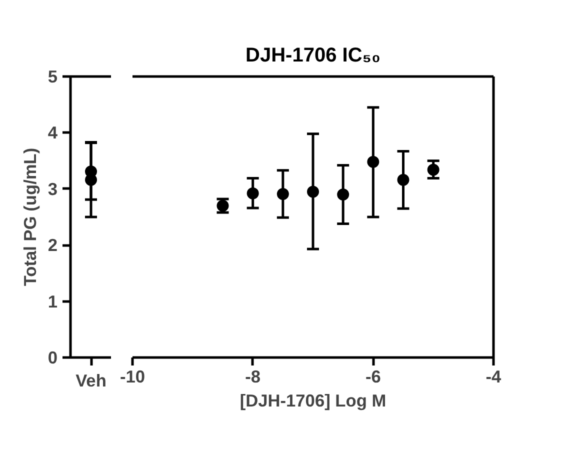  What do you see at coordinates (133, 376) in the screenshot?
I see `x-tick-label: -10` at bounding box center [133, 376].